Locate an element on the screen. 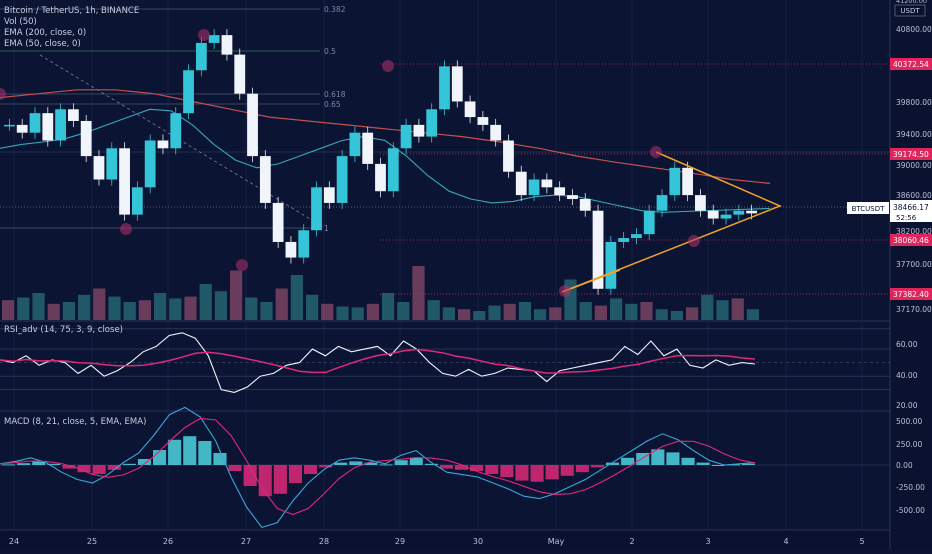 The image size is (932, 554). macd-title: MACD (8, 21, close, 5, EMA, EMA) is located at coordinates (75, 422).